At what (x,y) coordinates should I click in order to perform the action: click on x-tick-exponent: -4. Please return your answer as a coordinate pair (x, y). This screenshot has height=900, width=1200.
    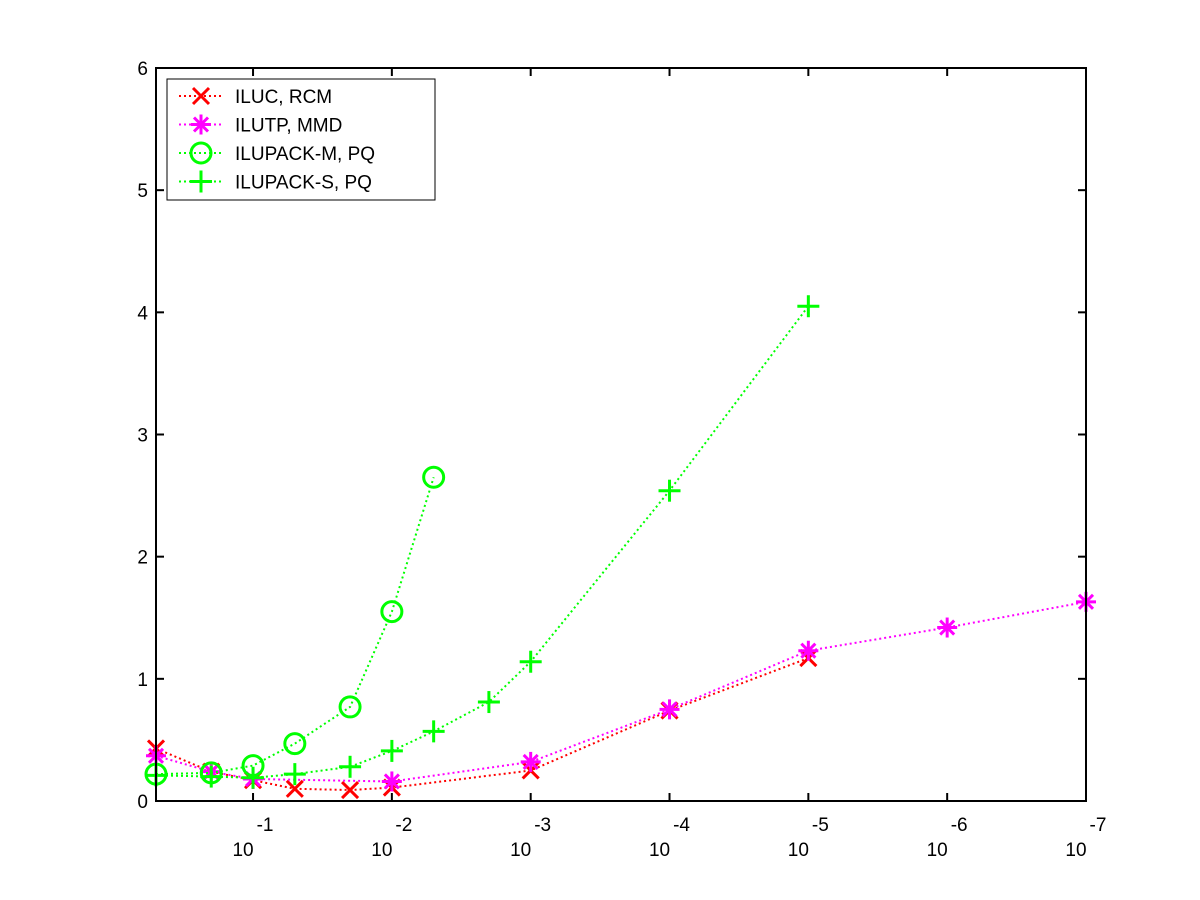
    Looking at the image, I should click on (681, 825).